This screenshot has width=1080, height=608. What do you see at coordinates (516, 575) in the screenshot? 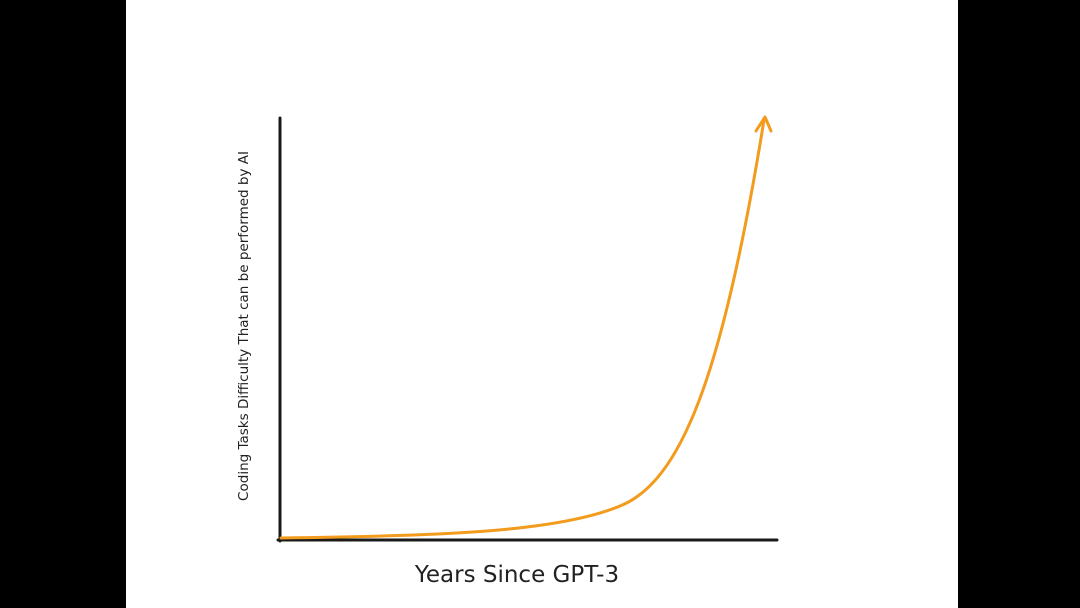
I see `x-axis-label: Years Since GPT-3` at bounding box center [516, 575].